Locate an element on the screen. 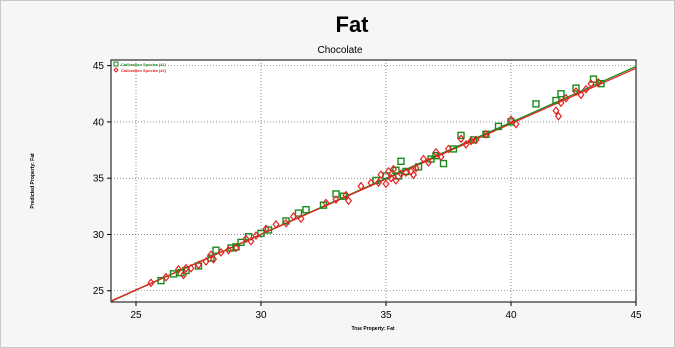 This screenshot has width=675, height=348. x-tick-label: 25 is located at coordinates (136, 315).